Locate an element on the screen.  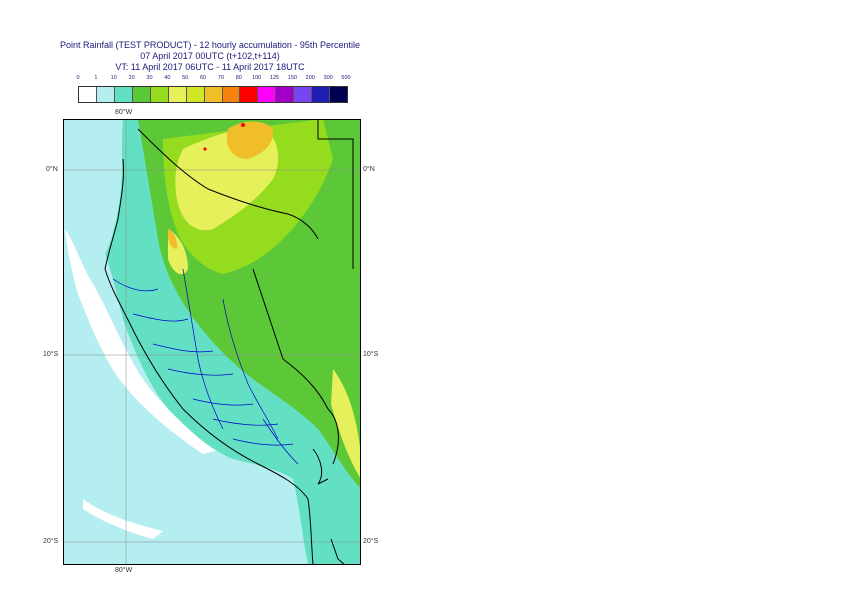
lat-label-10-right: 10°S is located at coordinates (371, 354).